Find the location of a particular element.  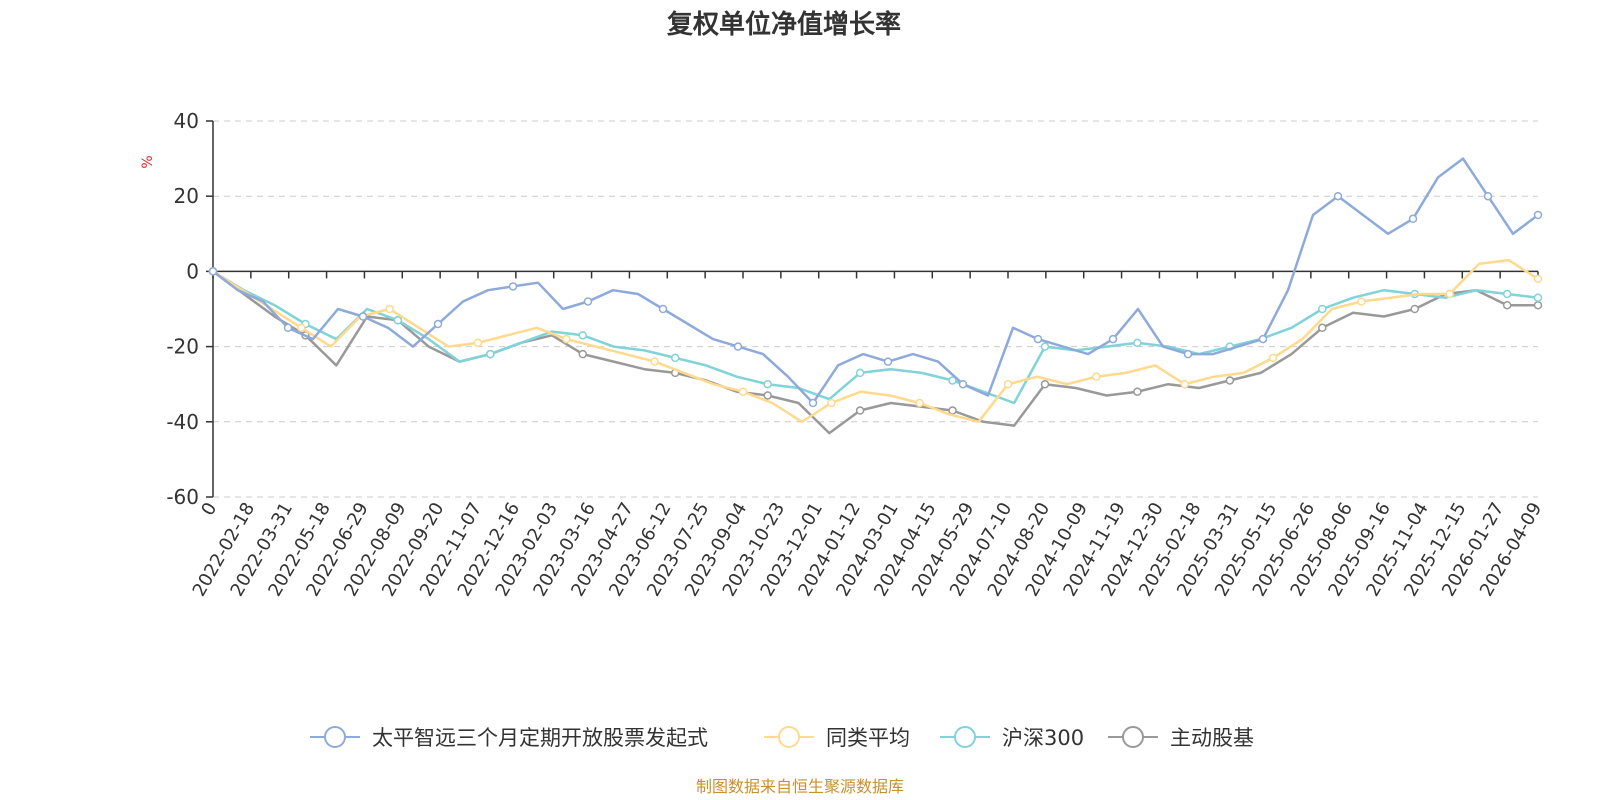

legend-item: 主动股基 is located at coordinates (1181, 738).